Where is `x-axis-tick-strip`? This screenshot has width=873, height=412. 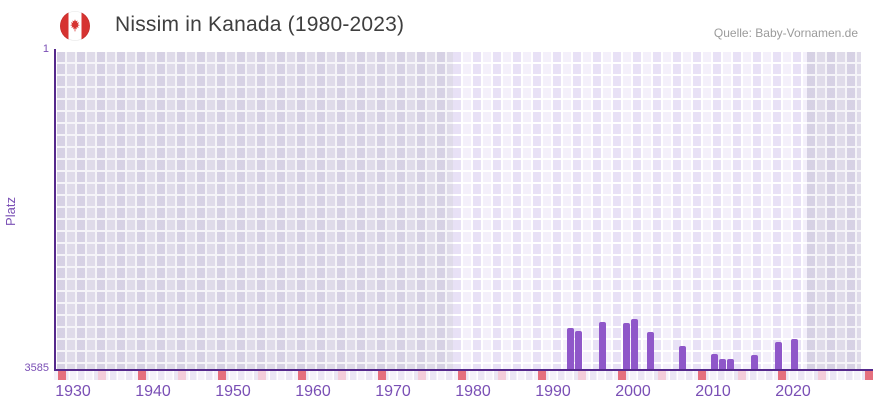 x-axis-tick-strip is located at coordinates (463, 375).